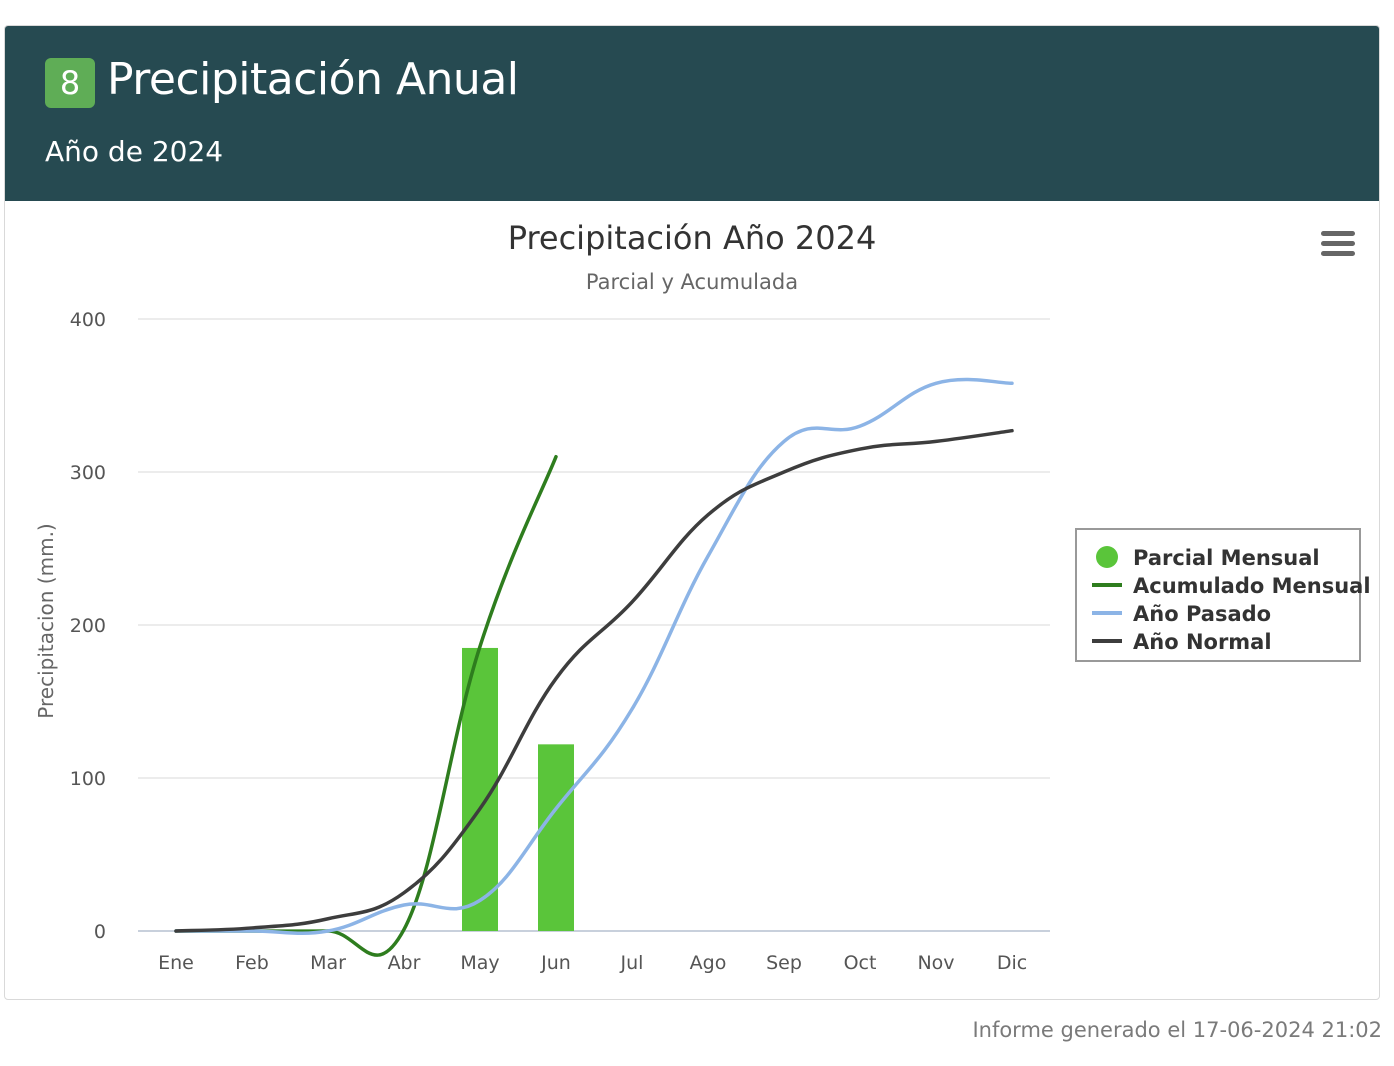  I want to click on x-tick-label: Dic, so click(1012, 963).